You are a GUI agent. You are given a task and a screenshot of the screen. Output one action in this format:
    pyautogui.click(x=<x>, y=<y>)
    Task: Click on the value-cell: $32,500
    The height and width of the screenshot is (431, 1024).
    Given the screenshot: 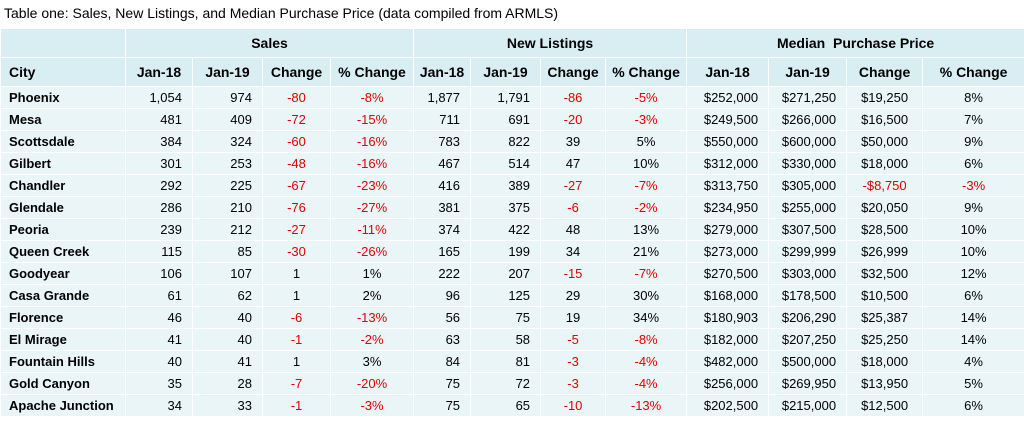 What is the action you would take?
    pyautogui.click(x=885, y=273)
    